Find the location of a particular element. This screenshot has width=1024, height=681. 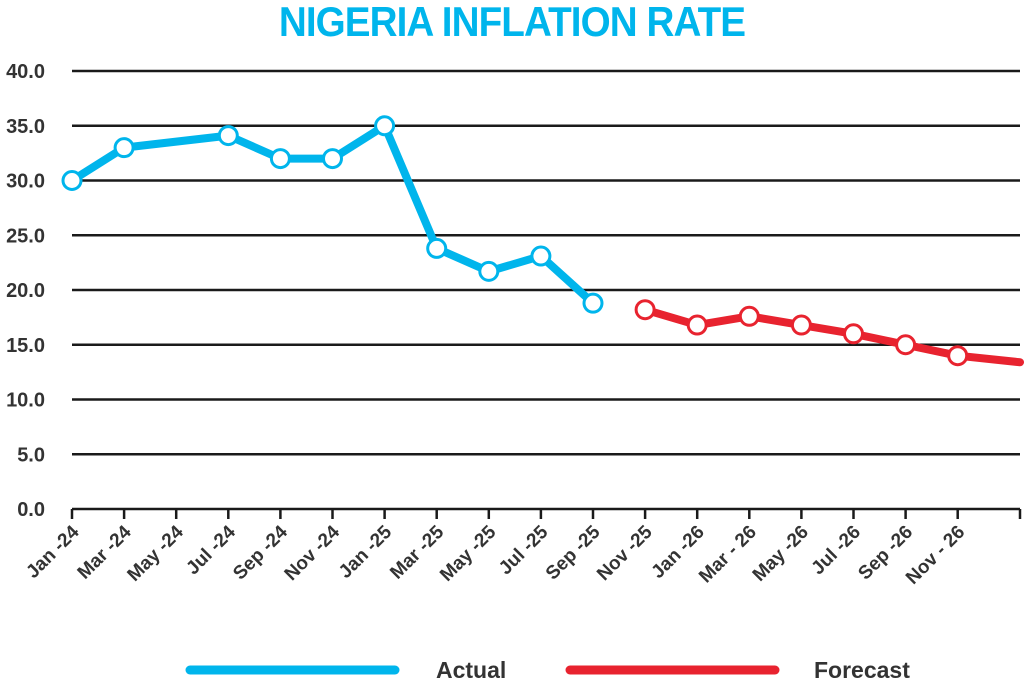

x-axis is located at coordinates (546, 514).